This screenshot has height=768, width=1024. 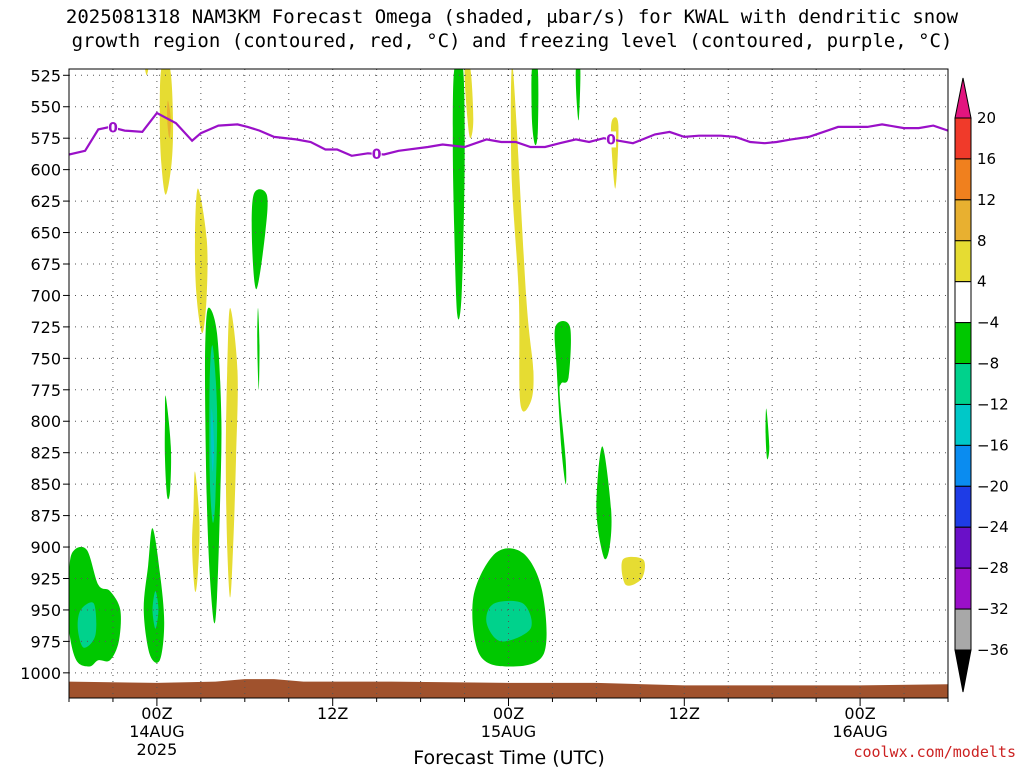 I want to click on colorbar-label: 8, so click(x=982, y=241).